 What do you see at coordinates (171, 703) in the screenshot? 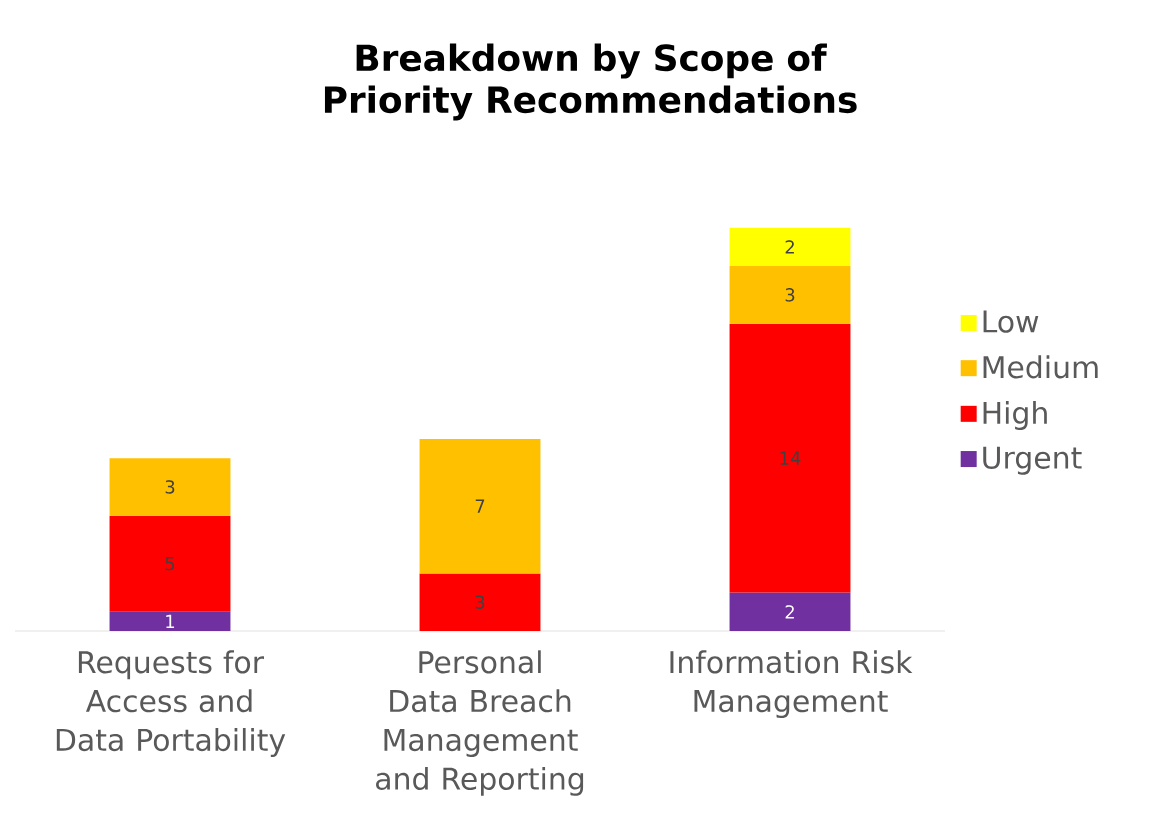
I see `x-tick-label: Requests for Access and Data Portability` at bounding box center [171, 703].